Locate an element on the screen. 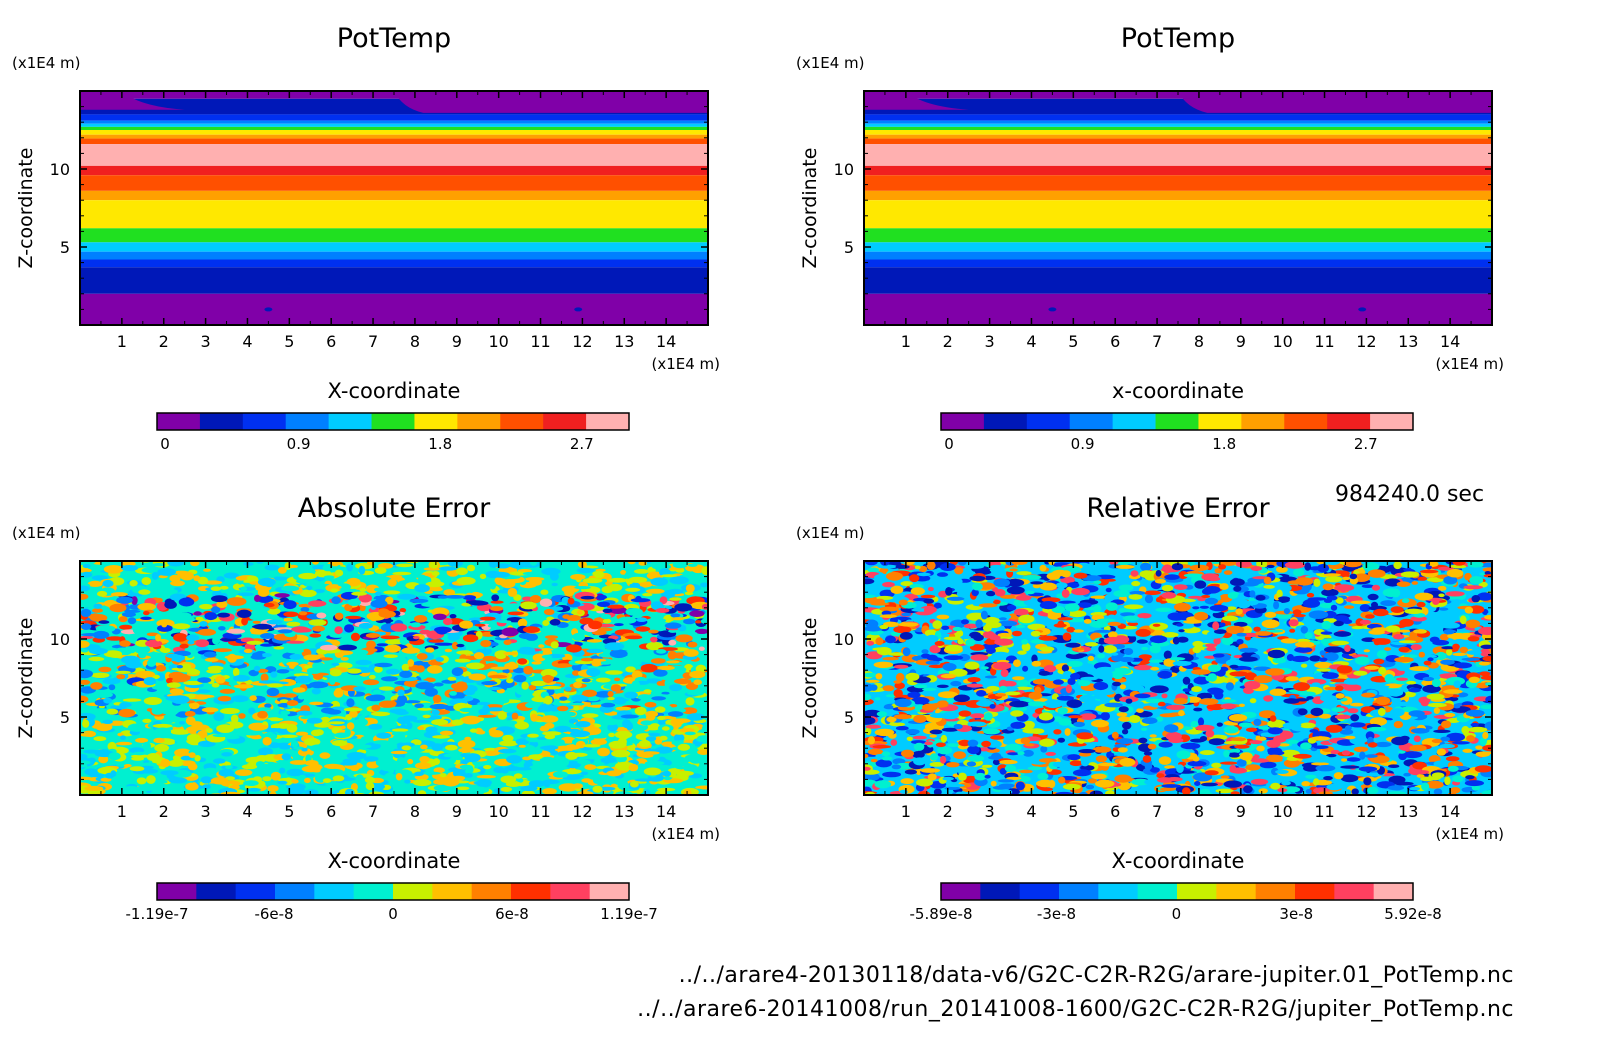 The height and width of the screenshot is (1054, 1604). y-tick-label: 5 is located at coordinates (849, 247).